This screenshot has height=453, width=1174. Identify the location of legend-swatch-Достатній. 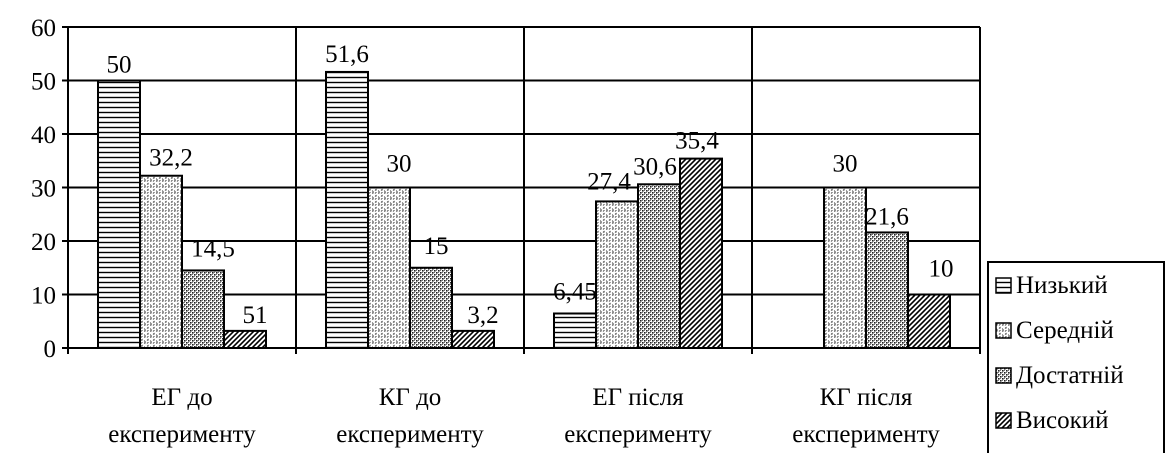
(1003, 375).